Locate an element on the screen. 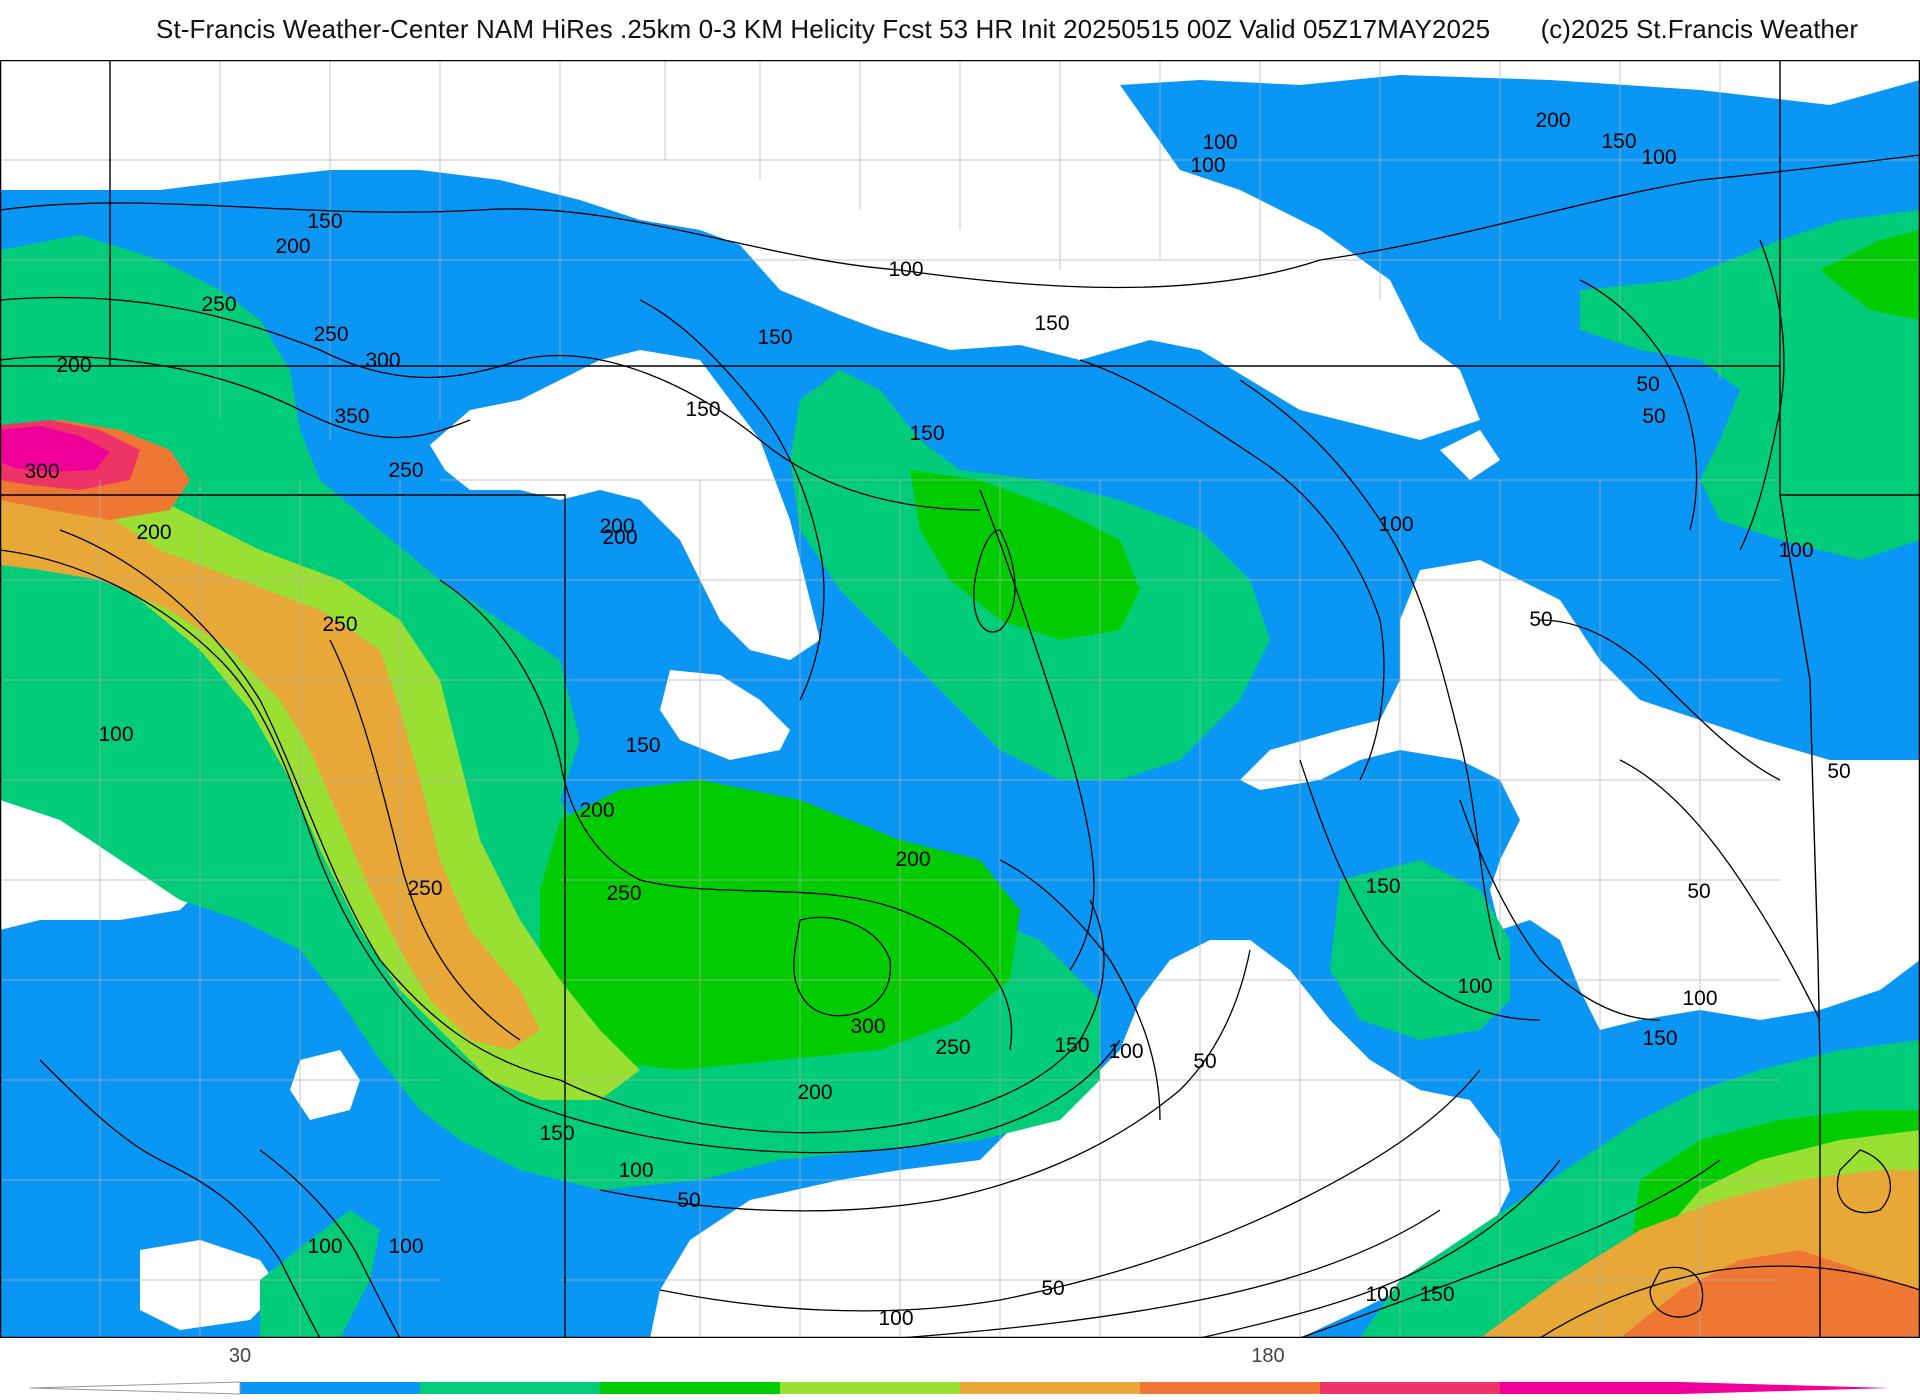  white-area-central-north is located at coordinates (625, 505).